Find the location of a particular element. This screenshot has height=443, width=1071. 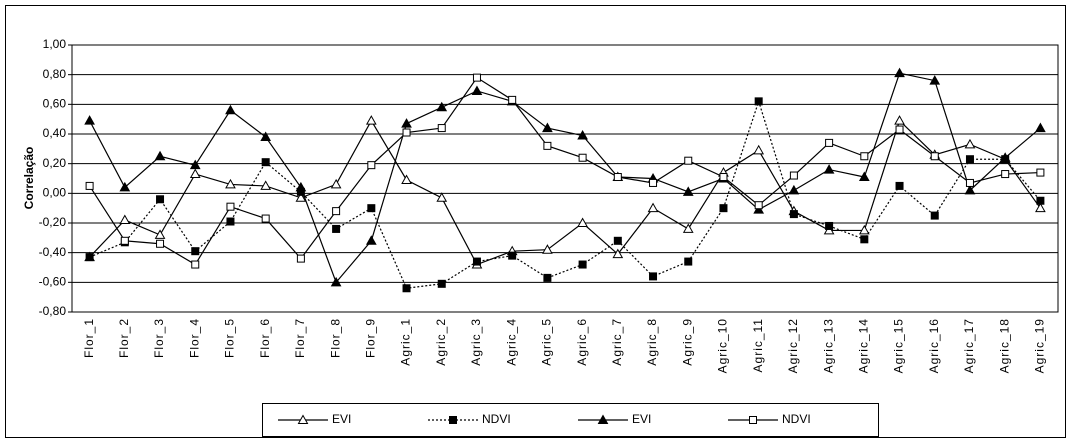

y-tick-label: -0,60 is located at coordinates (53, 282).